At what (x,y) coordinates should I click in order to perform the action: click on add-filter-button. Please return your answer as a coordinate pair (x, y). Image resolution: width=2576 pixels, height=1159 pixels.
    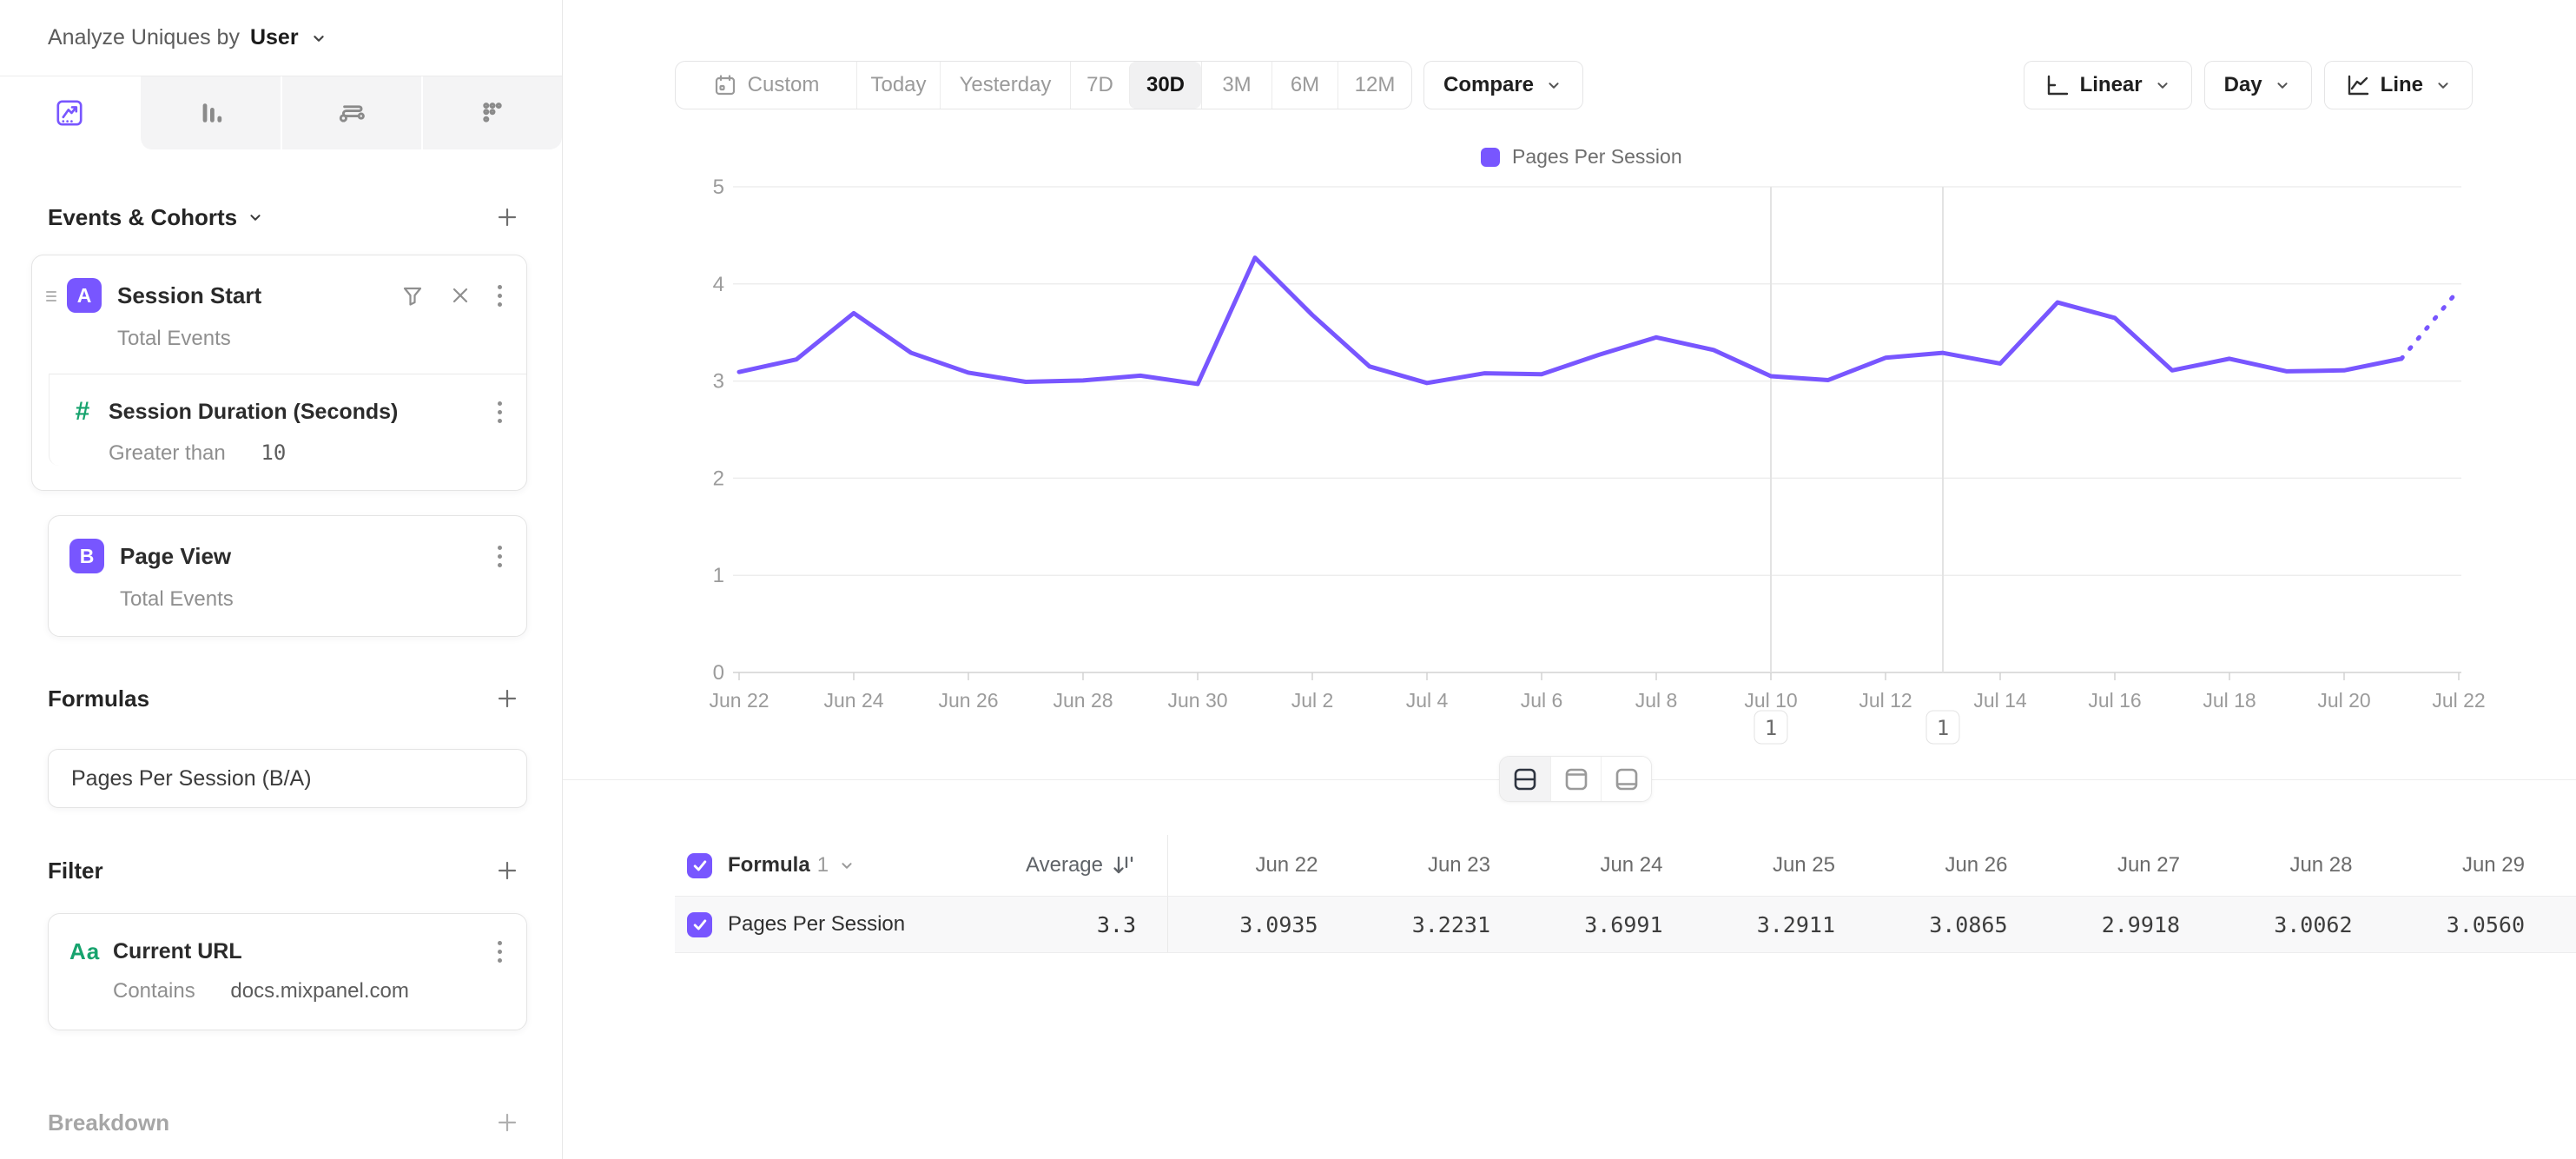
    Looking at the image, I should click on (507, 871).